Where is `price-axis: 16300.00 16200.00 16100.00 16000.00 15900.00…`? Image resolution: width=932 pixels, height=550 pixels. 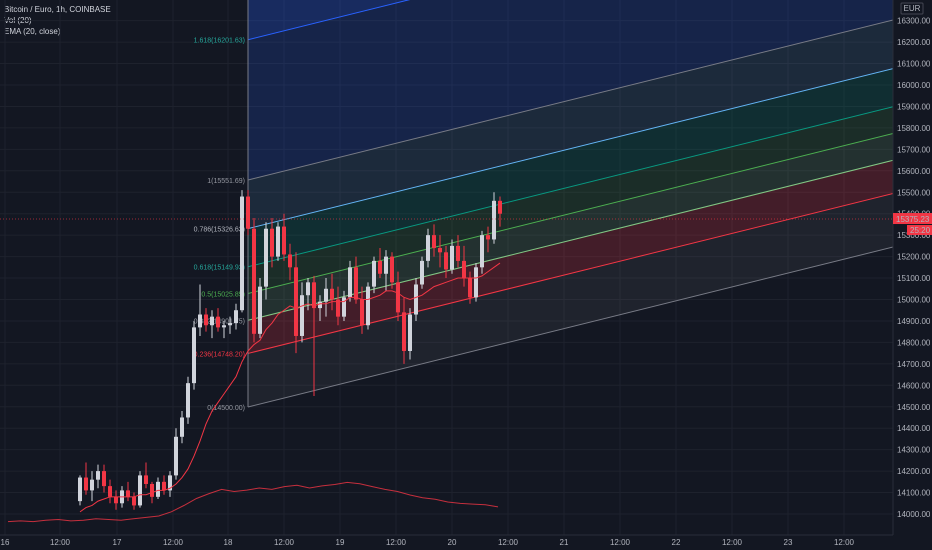
price-axis: 16300.00 16200.00 16100.00 16000.00 15900.00… is located at coordinates (912, 267).